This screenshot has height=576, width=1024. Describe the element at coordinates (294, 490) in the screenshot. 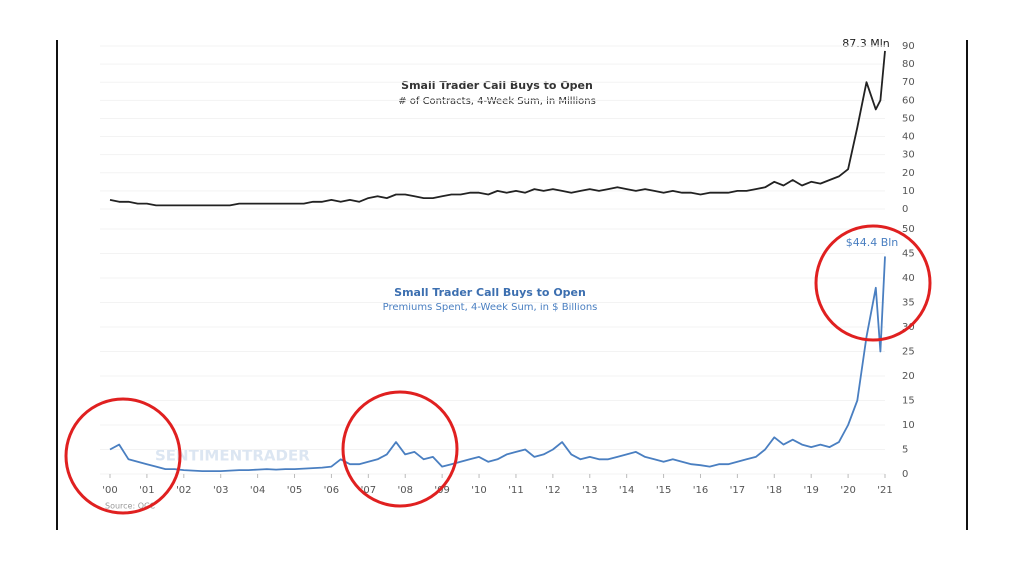

I see `x-tick-label: '05` at that location.